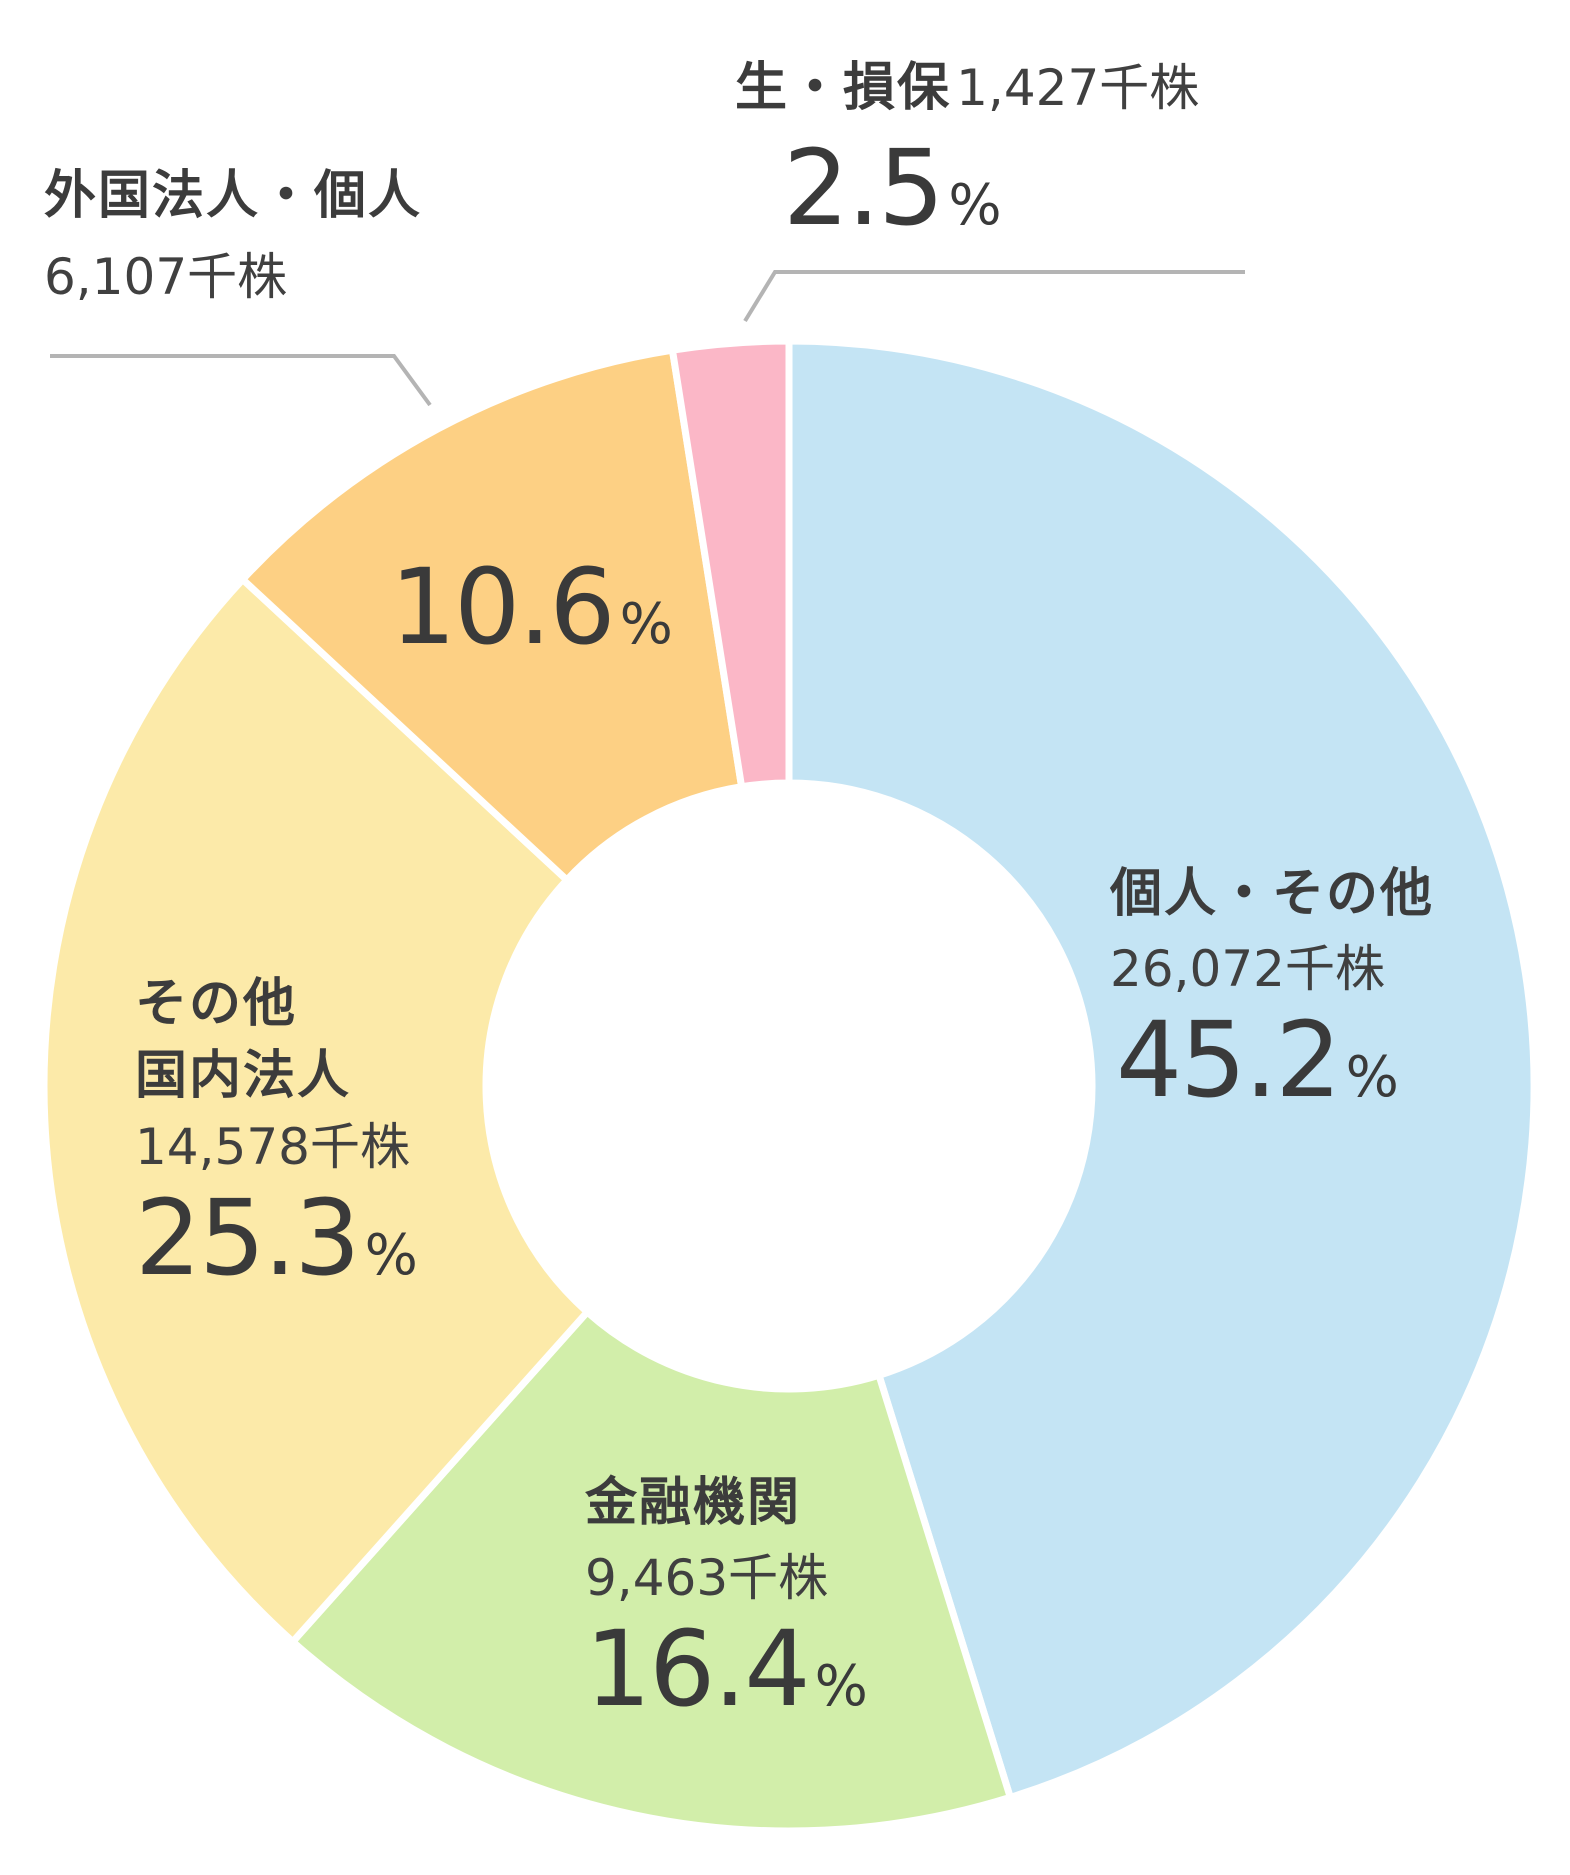 The image size is (1570, 1875). I want to click on slice-pct-financial: 16.4%, so click(726, 1669).